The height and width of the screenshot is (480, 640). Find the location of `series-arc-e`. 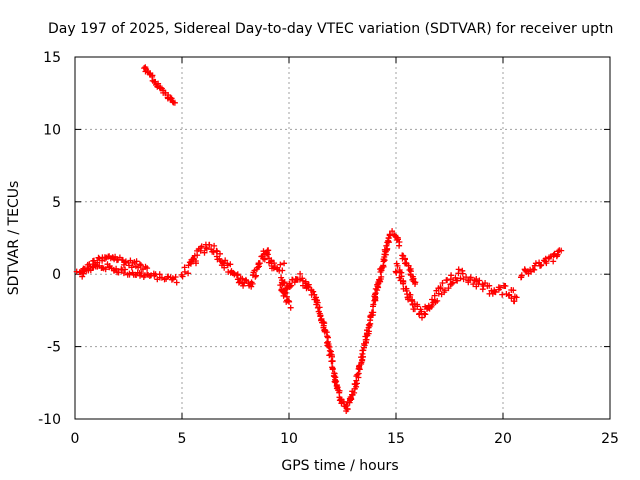

series-arc-e is located at coordinates (340, 321).